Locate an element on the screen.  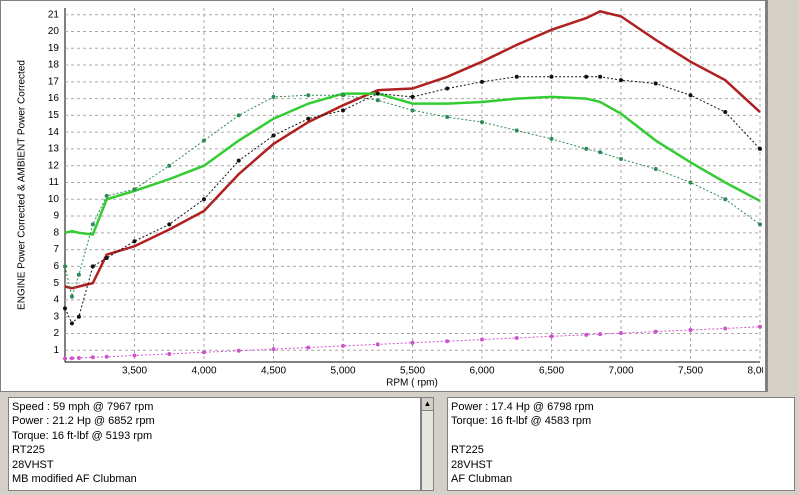
y-tick-label: 18 is located at coordinates (54, 65).